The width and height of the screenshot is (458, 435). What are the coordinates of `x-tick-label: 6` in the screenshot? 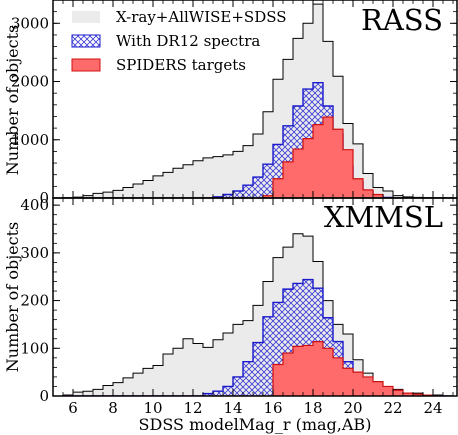 It's located at (73, 408).